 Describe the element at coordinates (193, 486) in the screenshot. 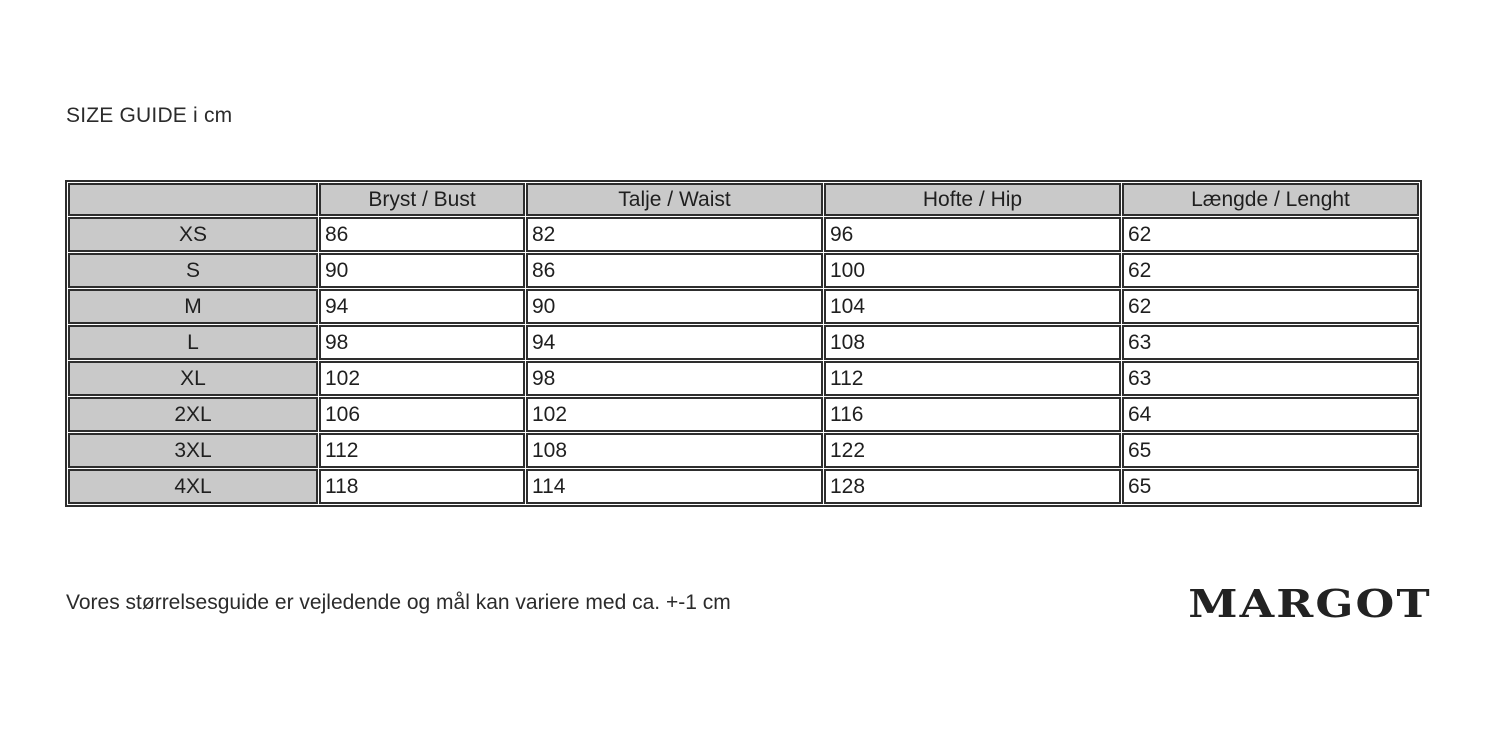

I see `size-label-cell: 4XL` at that location.